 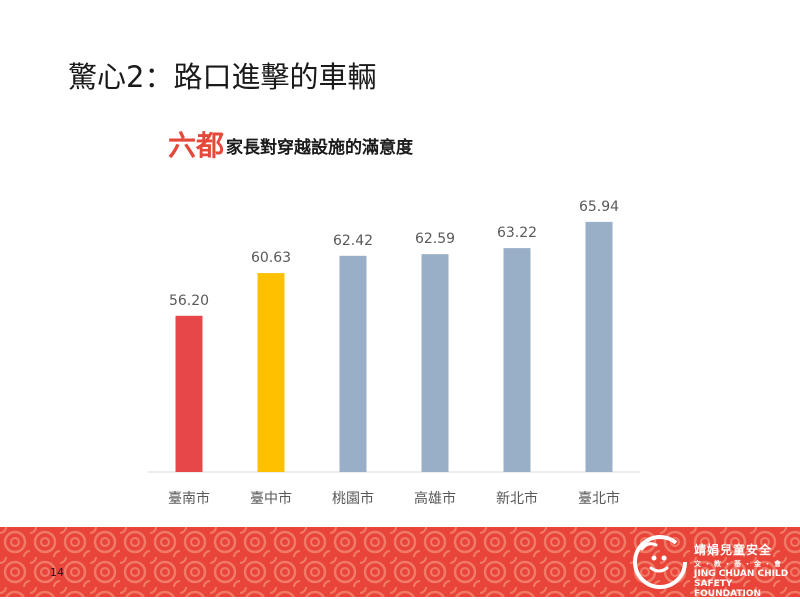 I want to click on chart-title-highlight: 六都, so click(x=196, y=145).